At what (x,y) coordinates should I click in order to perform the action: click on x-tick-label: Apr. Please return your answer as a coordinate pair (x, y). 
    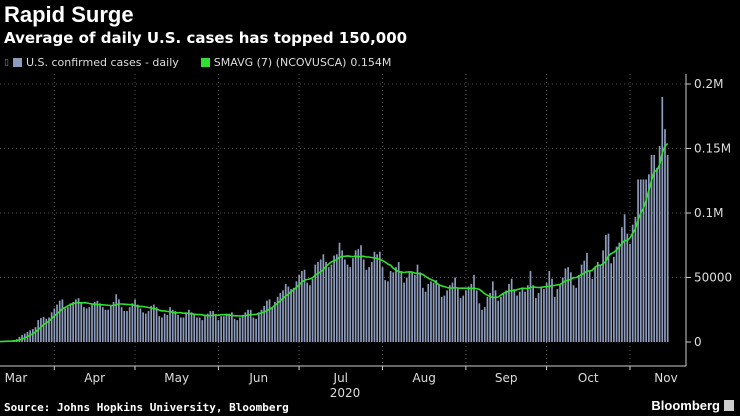
    Looking at the image, I should click on (94, 378).